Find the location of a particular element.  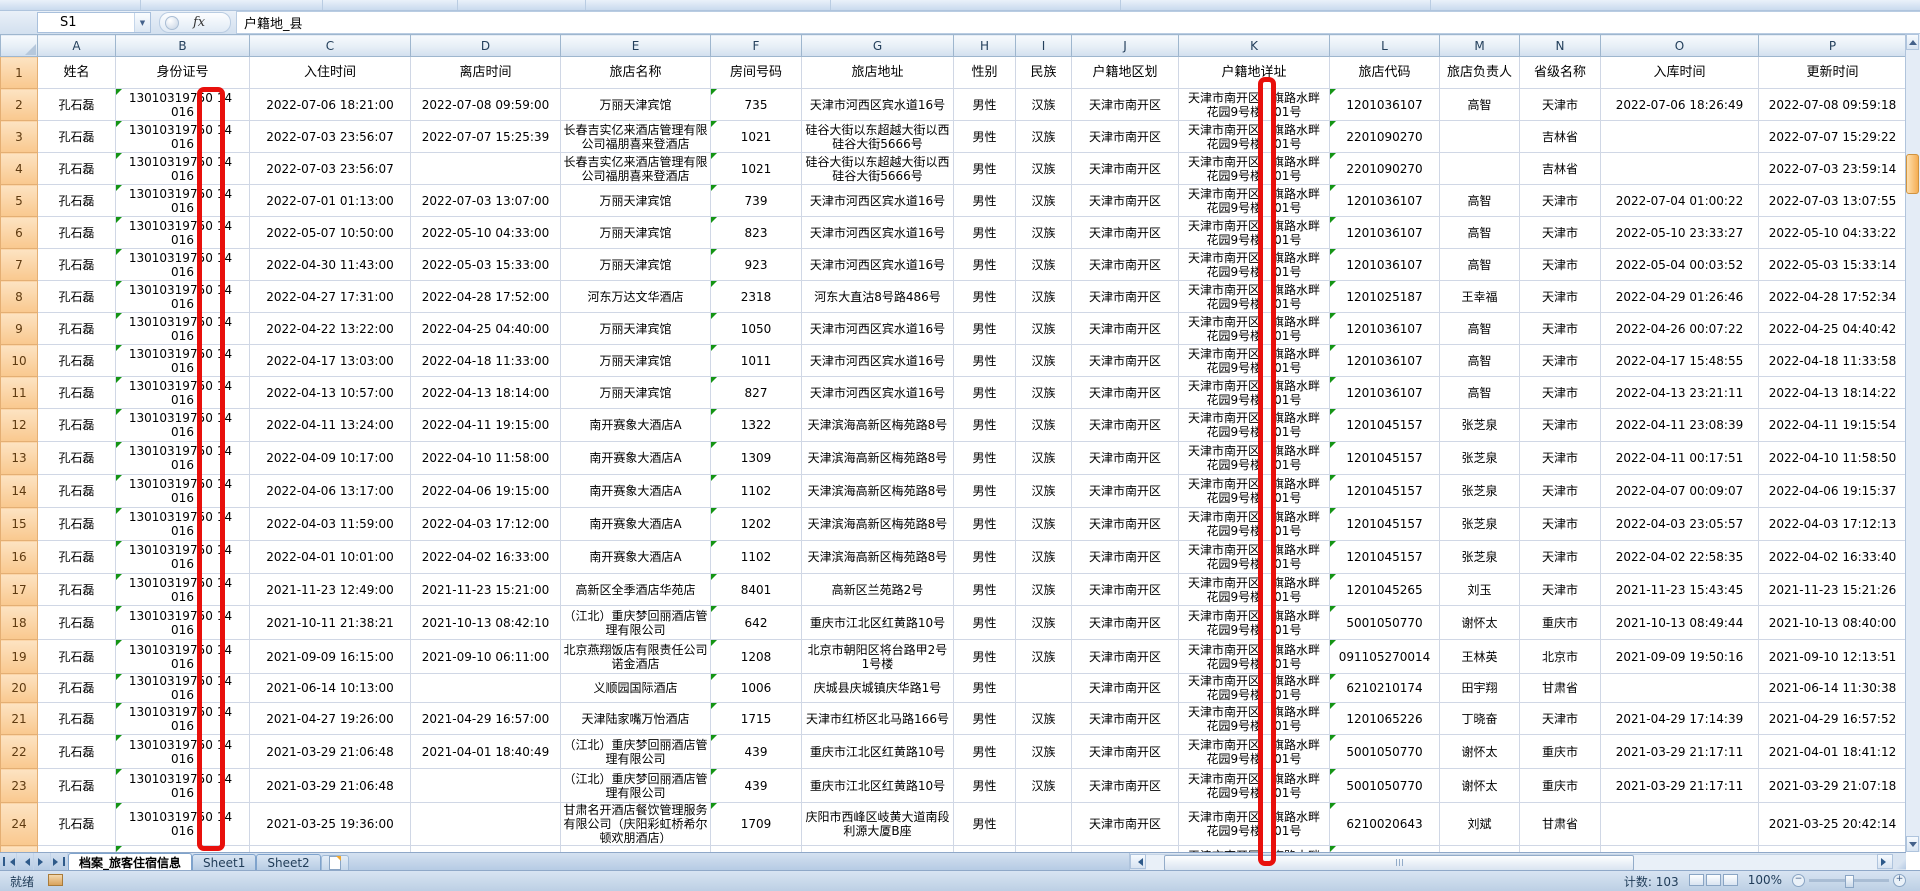

cell-update-time: 2022-05-03 15:33:14 is located at coordinates (1832, 264).